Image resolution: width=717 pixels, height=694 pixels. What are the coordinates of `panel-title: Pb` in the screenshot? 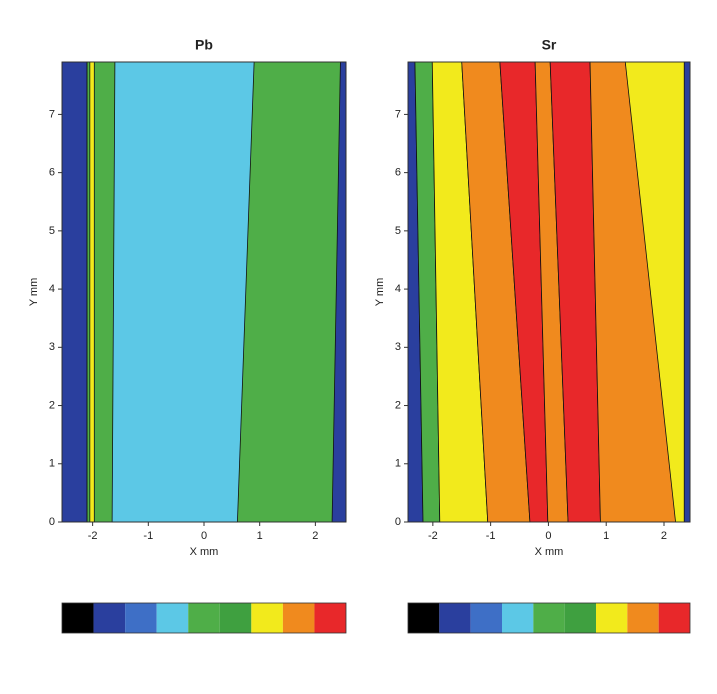 It's located at (204, 45).